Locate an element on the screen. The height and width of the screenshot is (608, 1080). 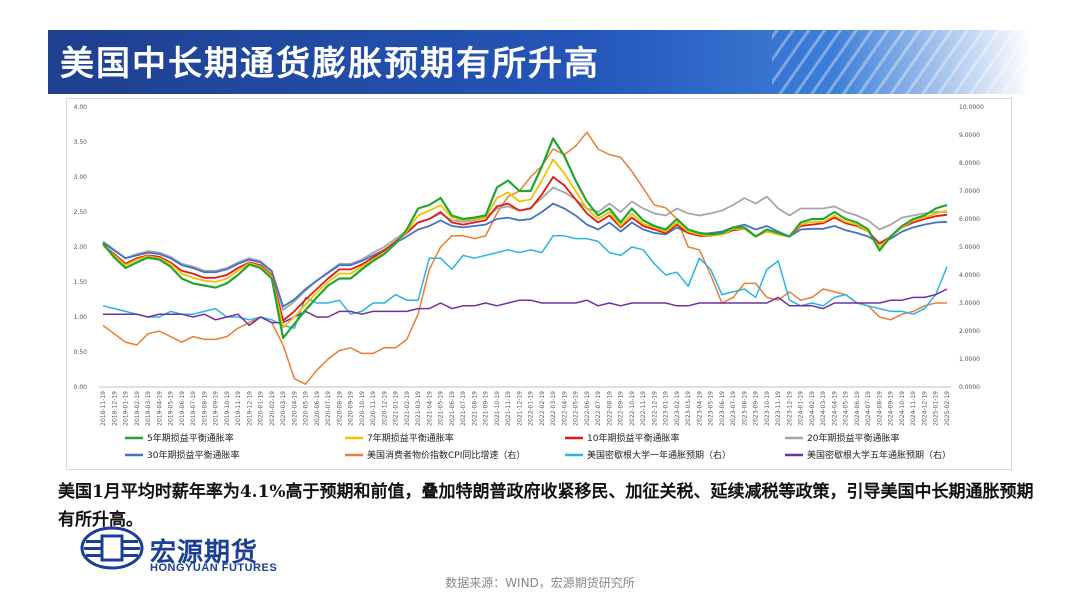
x-tick-label: 2022-07-19 is located at coordinates (598, 408).